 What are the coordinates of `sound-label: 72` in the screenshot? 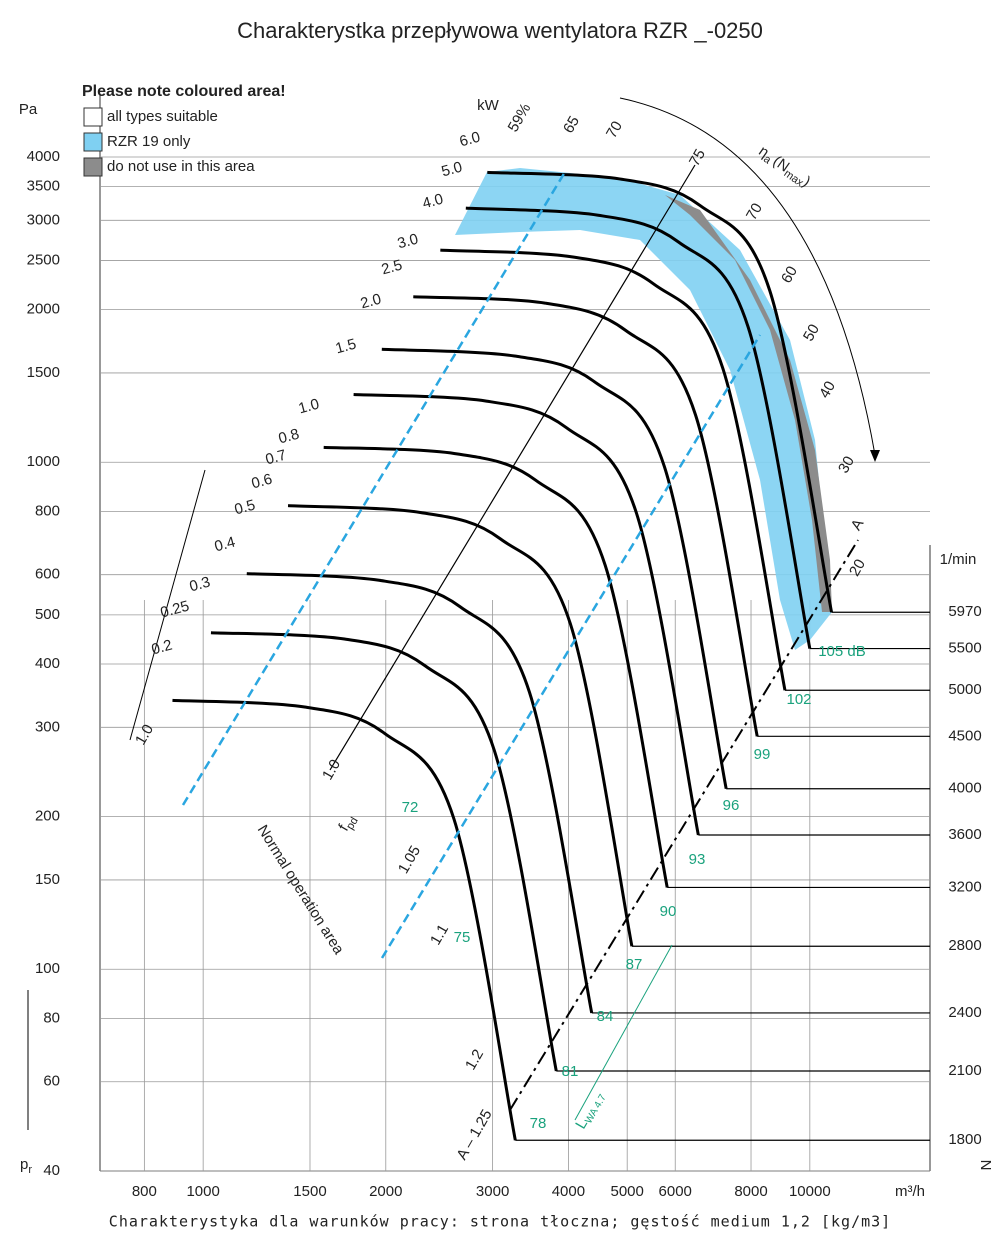 It's located at (410, 807).